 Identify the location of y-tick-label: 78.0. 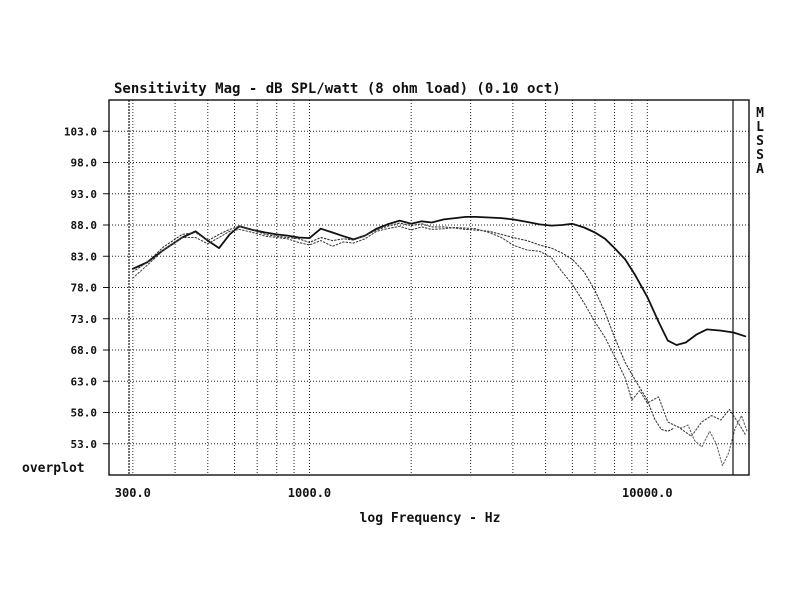
(84, 288).